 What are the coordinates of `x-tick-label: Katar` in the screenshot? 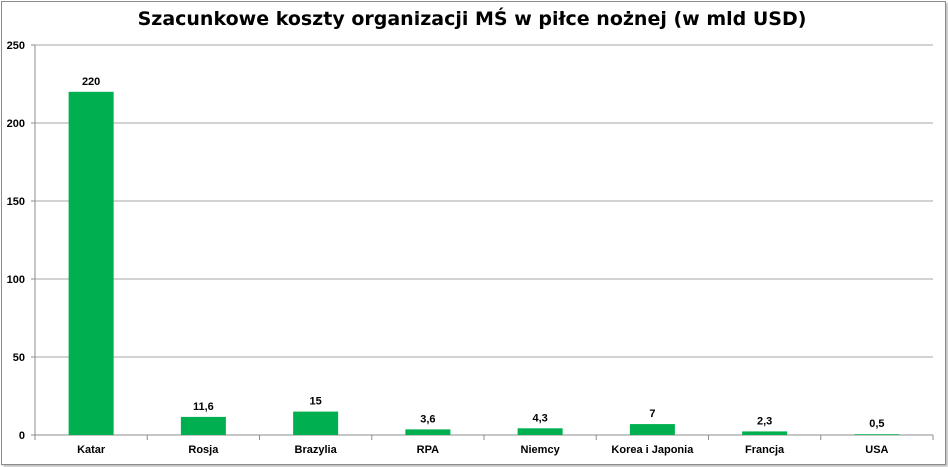 It's located at (91, 450).